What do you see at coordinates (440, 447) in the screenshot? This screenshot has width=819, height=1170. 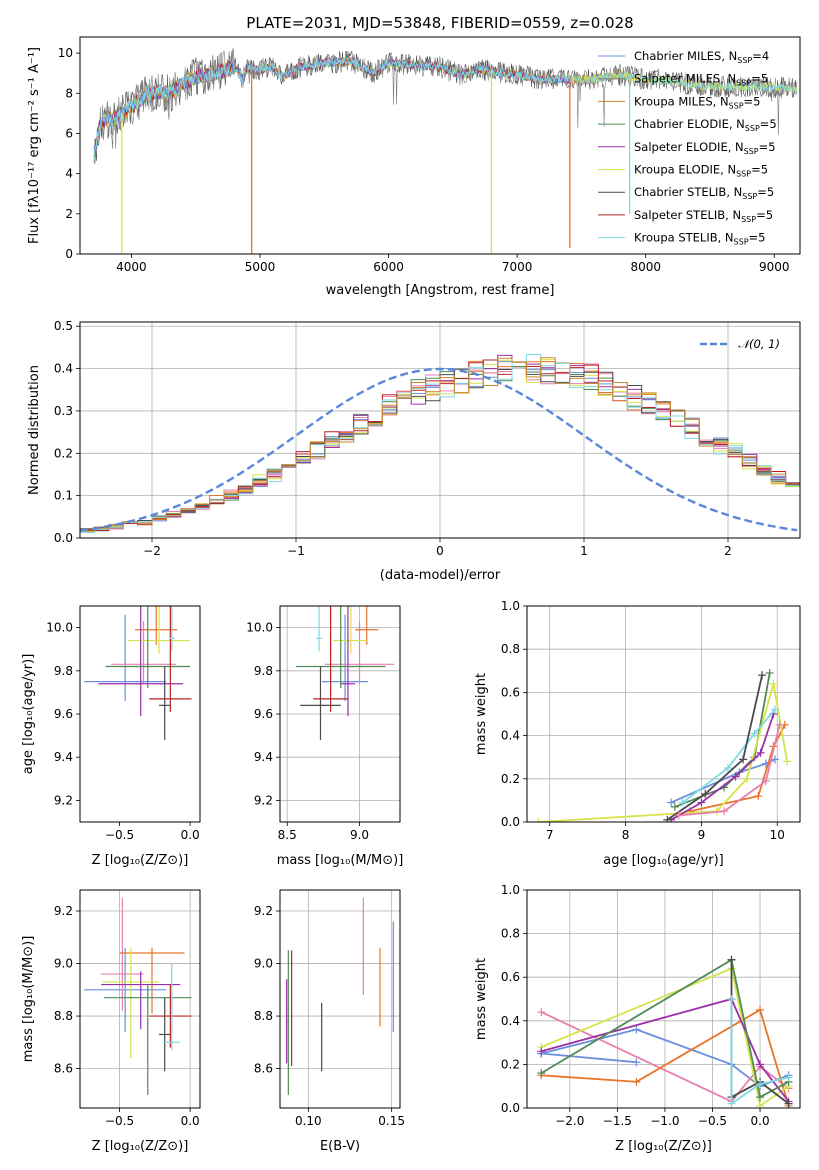 I see `histogram-step-series` at bounding box center [440, 447].